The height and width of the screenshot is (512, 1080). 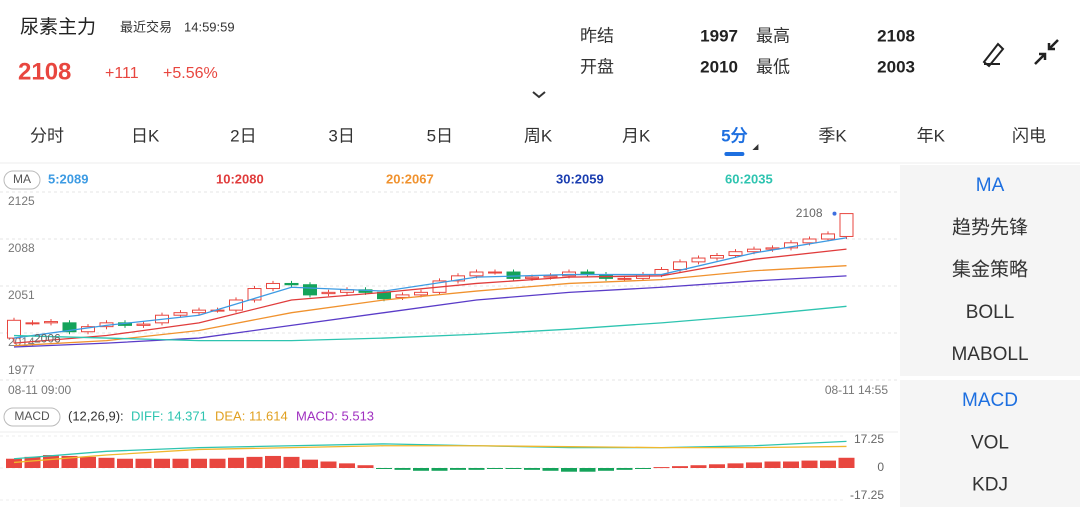 I want to click on stat-label: 昨结, so click(x=597, y=35).